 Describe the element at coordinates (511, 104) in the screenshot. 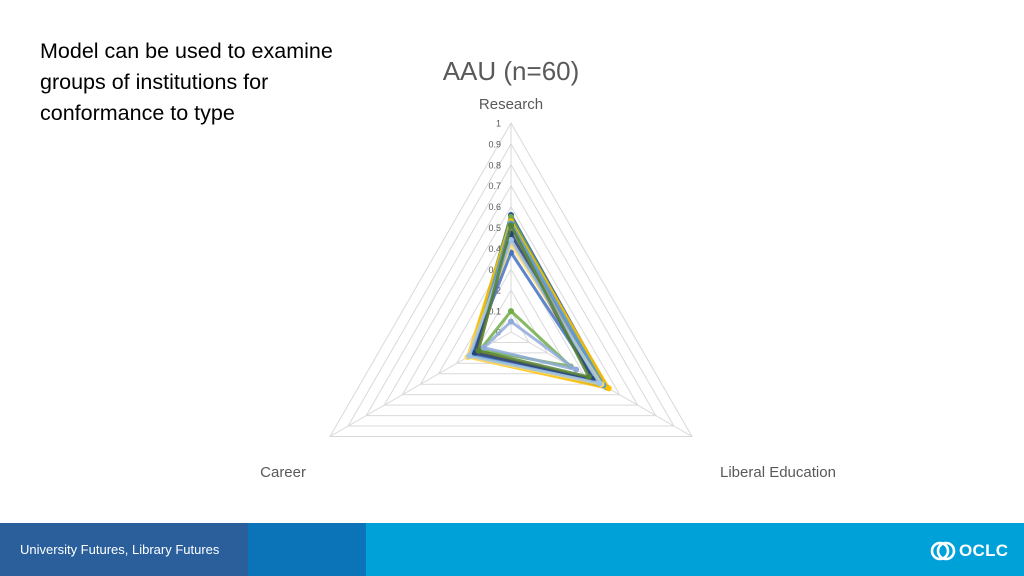

I see `axis-label-research: Research` at that location.